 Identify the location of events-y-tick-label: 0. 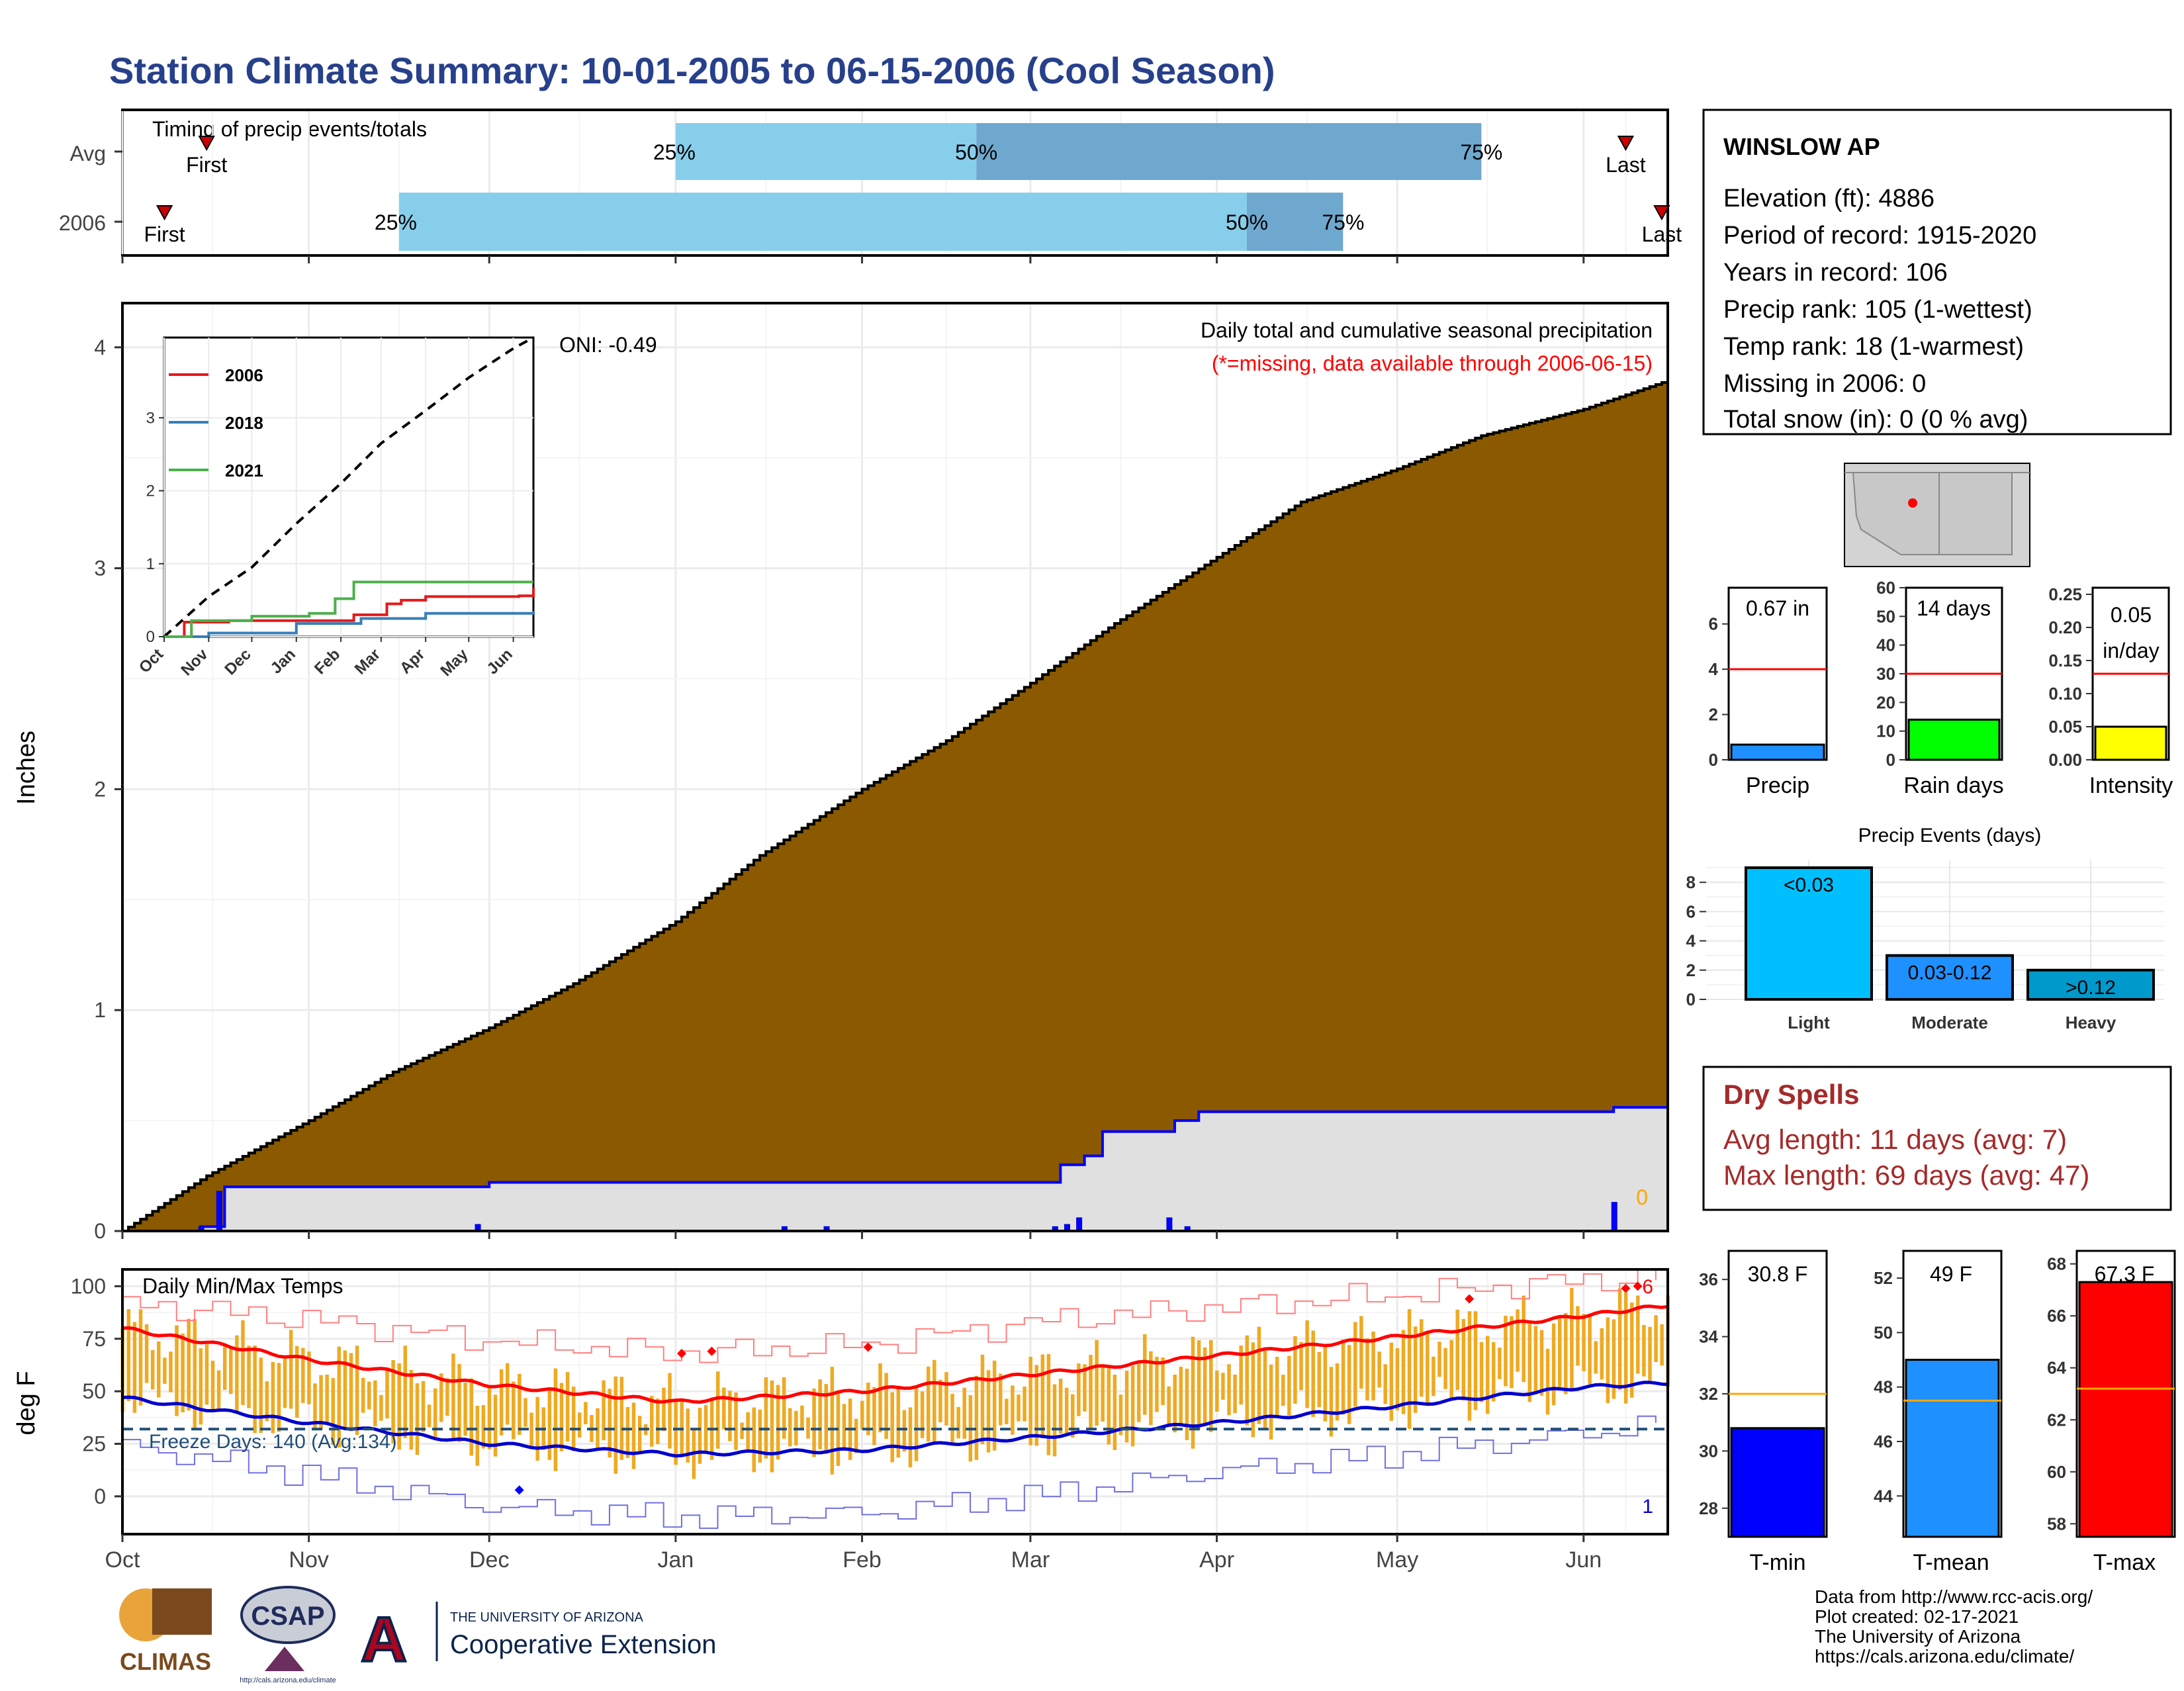
(1691, 999).